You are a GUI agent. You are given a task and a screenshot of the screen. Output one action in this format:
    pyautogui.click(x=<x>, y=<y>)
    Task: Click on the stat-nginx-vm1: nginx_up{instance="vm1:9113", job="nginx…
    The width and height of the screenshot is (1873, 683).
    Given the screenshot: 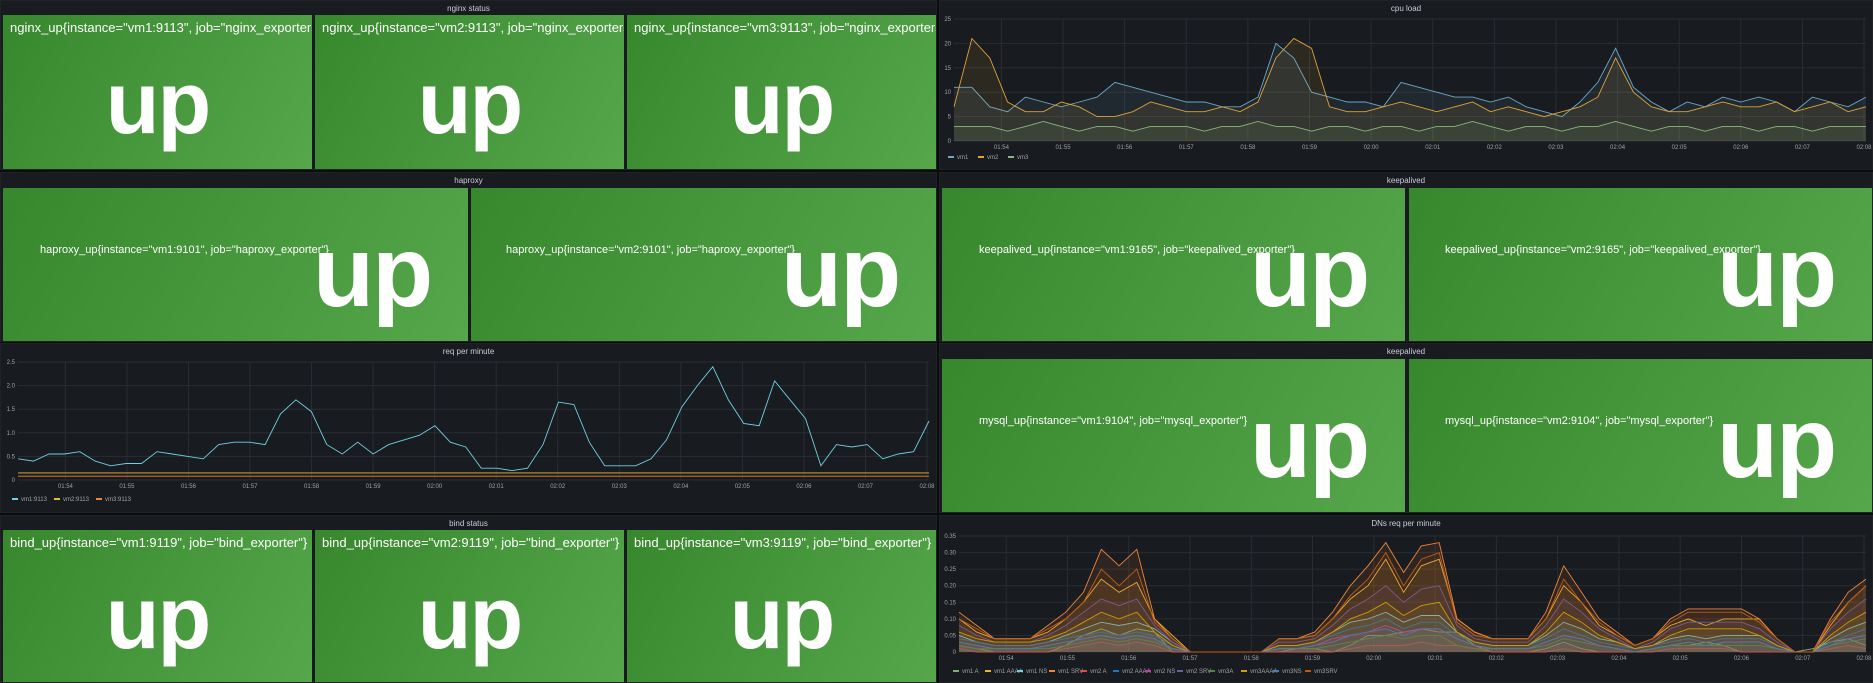 What is the action you would take?
    pyautogui.click(x=157, y=92)
    